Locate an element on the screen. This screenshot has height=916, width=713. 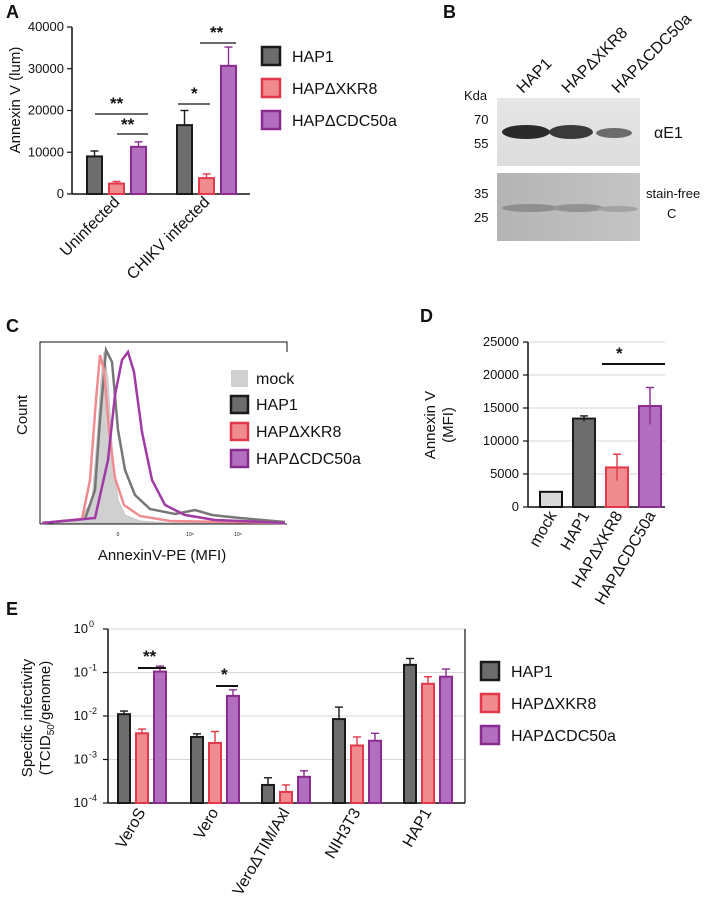
marker-55: 55 is located at coordinates (481, 143).